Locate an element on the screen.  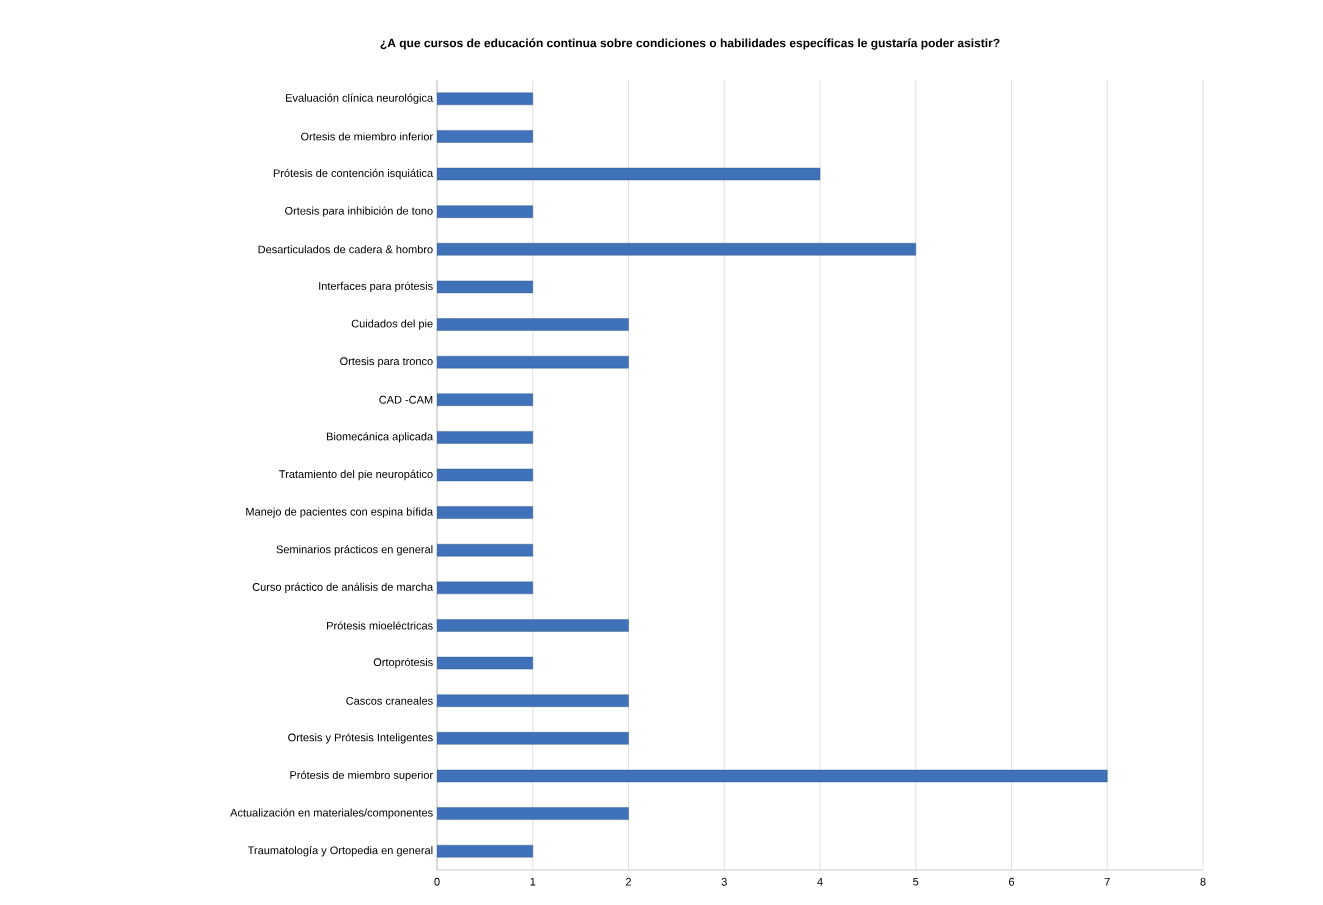
y-tick-label: Seminarios prácticos en general is located at coordinates (354, 550).